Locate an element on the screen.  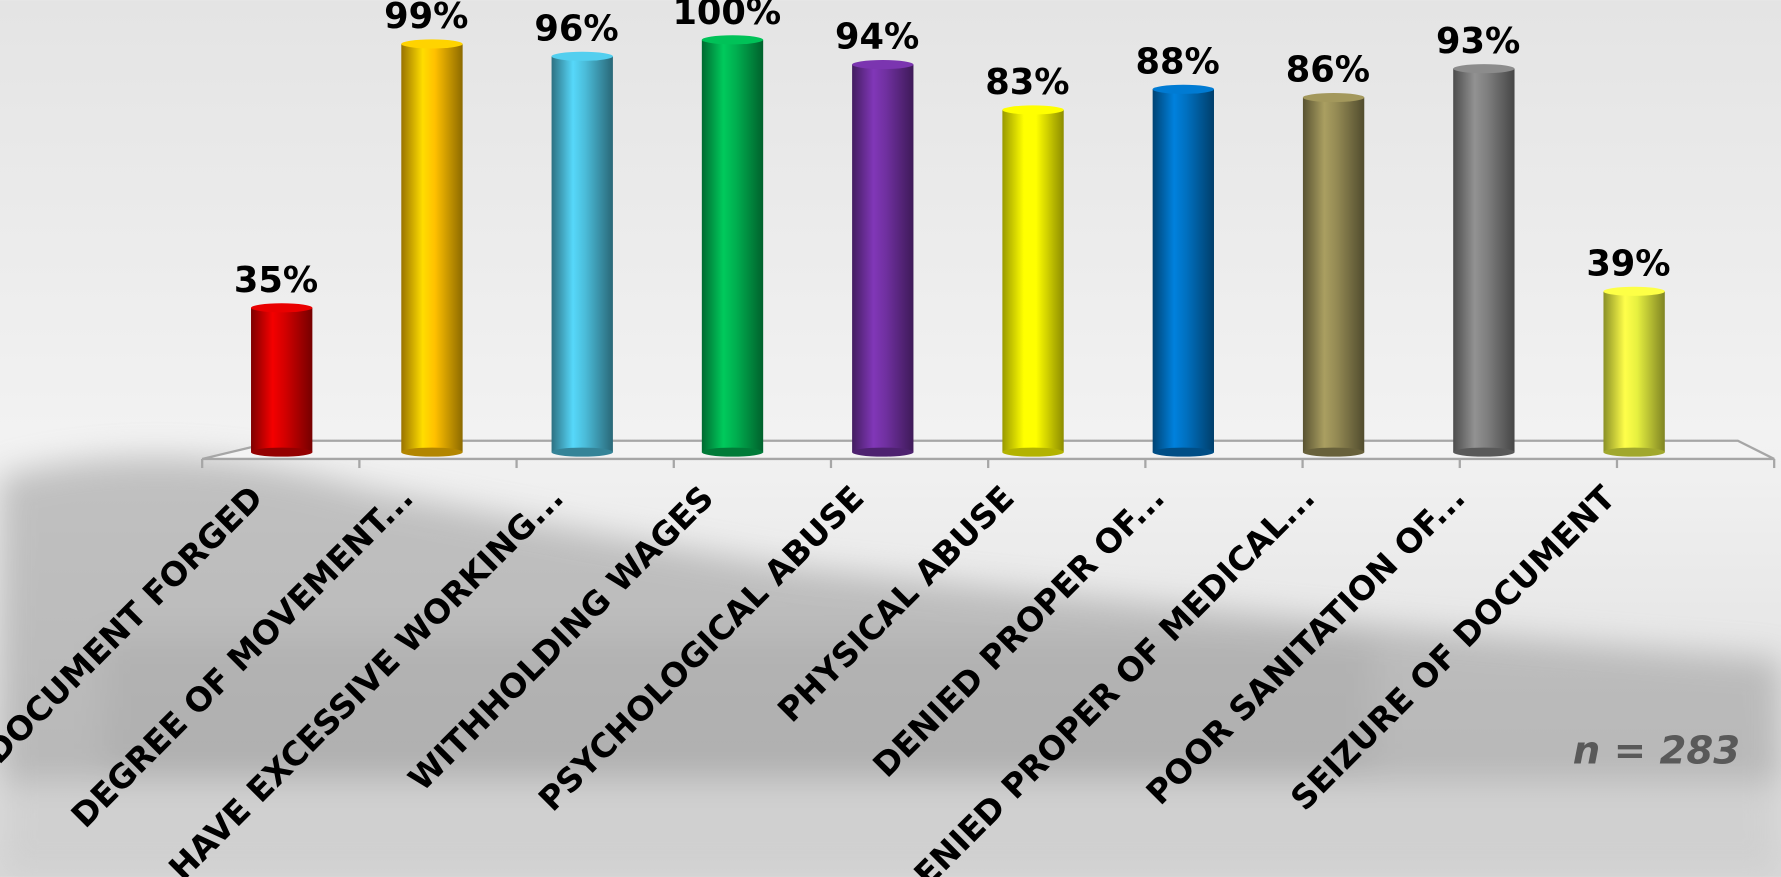
data-label: 100% is located at coordinates (726, 16).